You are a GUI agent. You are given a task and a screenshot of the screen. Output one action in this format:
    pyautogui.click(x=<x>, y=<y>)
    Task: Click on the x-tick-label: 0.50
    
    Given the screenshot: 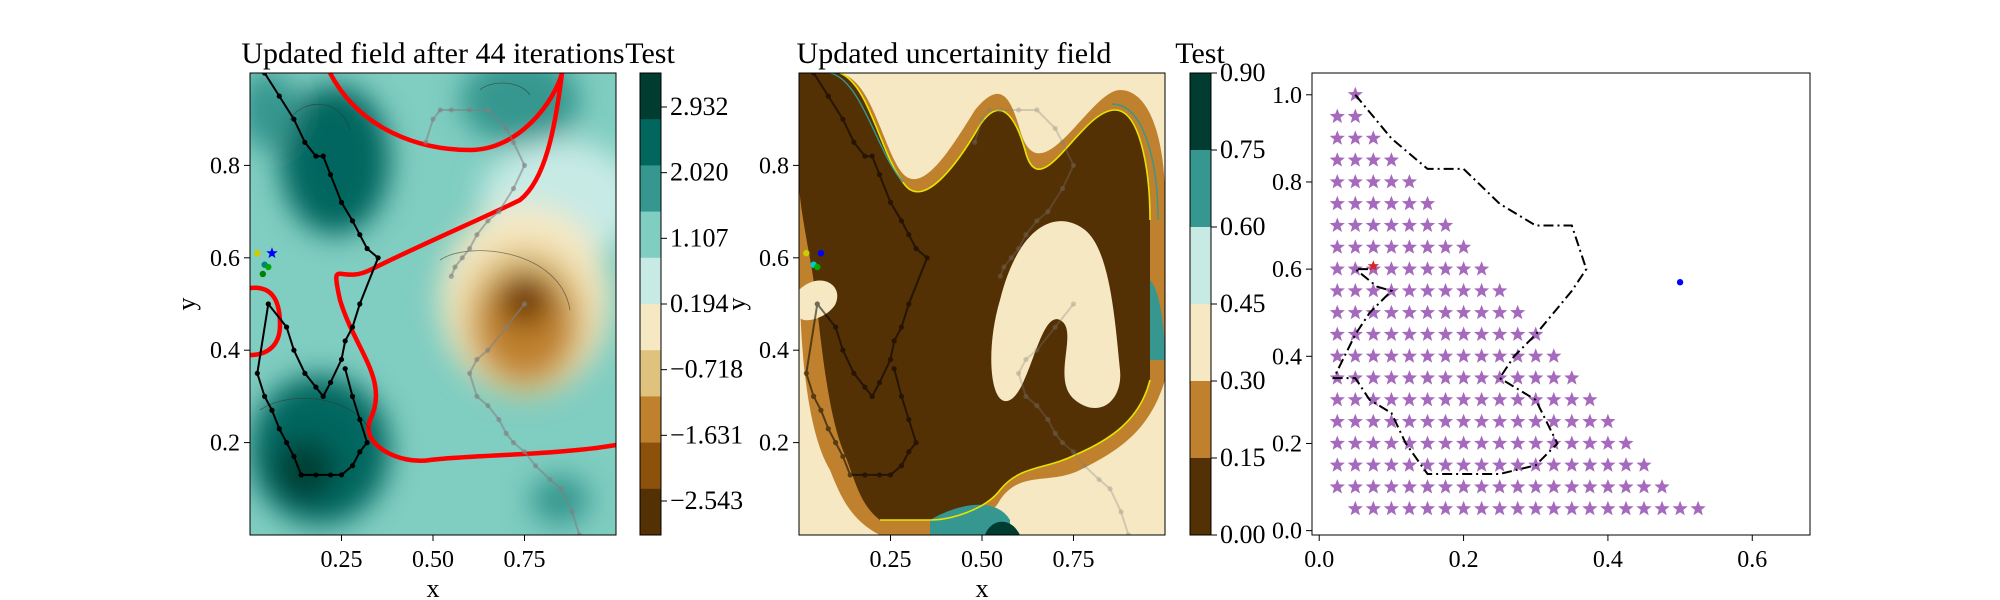 What is the action you would take?
    pyautogui.click(x=433, y=560)
    